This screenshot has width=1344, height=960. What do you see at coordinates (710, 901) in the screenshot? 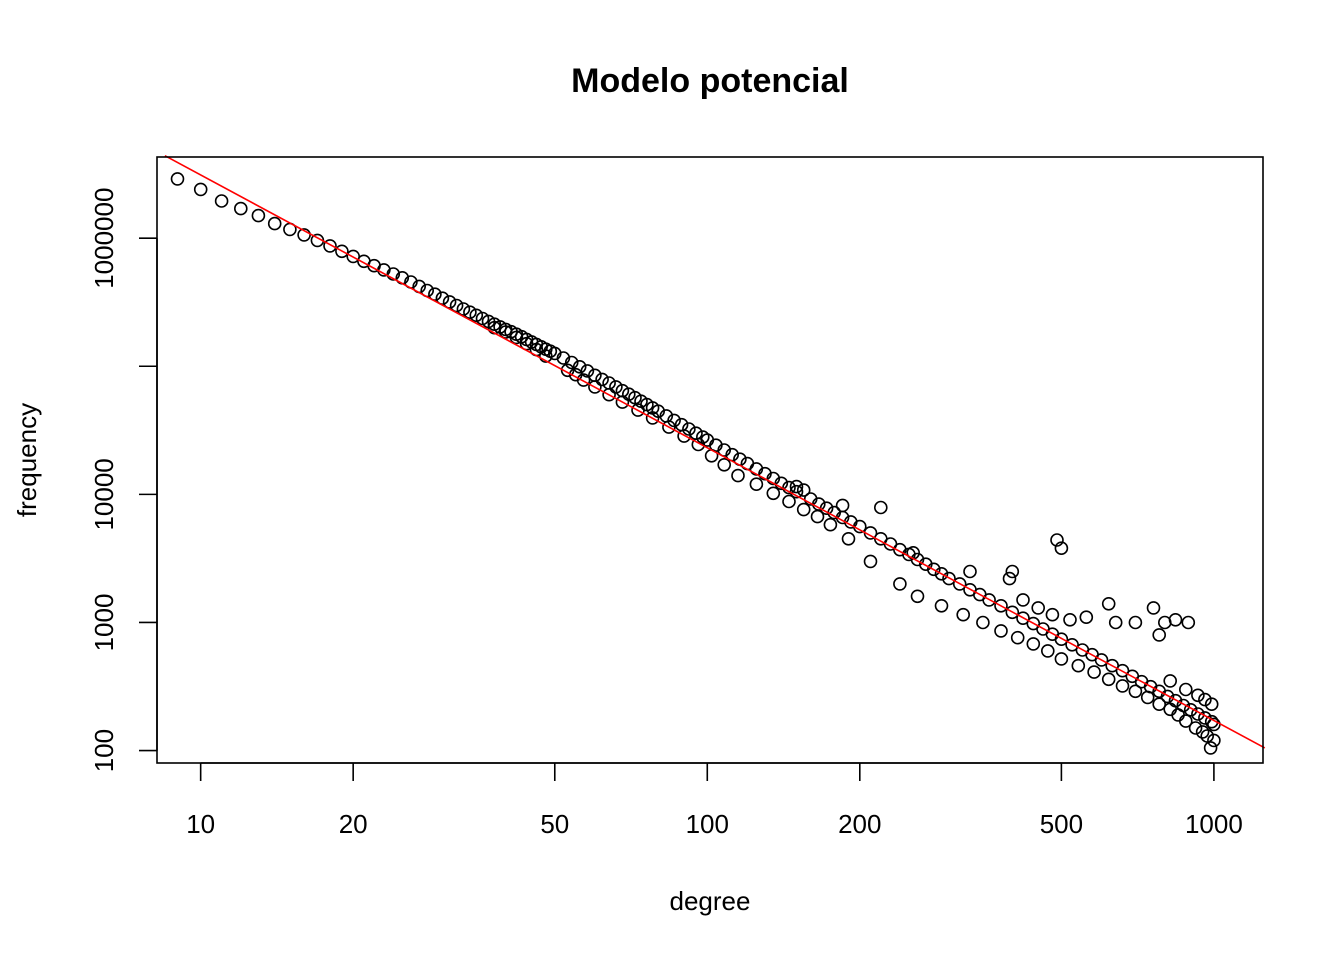
I see `x-axis-label: degree` at bounding box center [710, 901].